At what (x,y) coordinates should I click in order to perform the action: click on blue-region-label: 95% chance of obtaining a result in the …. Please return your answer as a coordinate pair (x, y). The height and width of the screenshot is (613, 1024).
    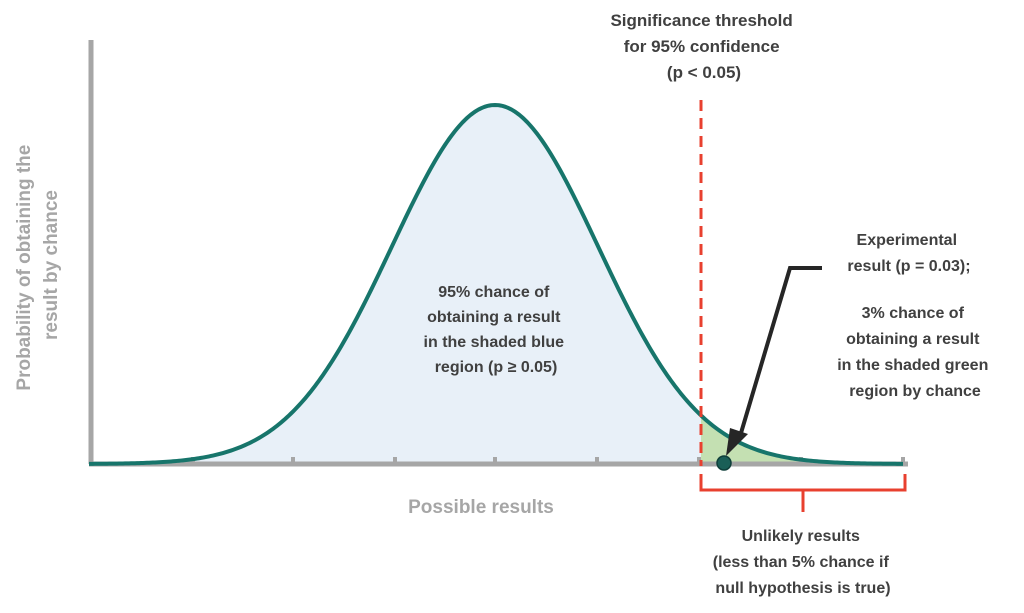
    Looking at the image, I should click on (496, 330).